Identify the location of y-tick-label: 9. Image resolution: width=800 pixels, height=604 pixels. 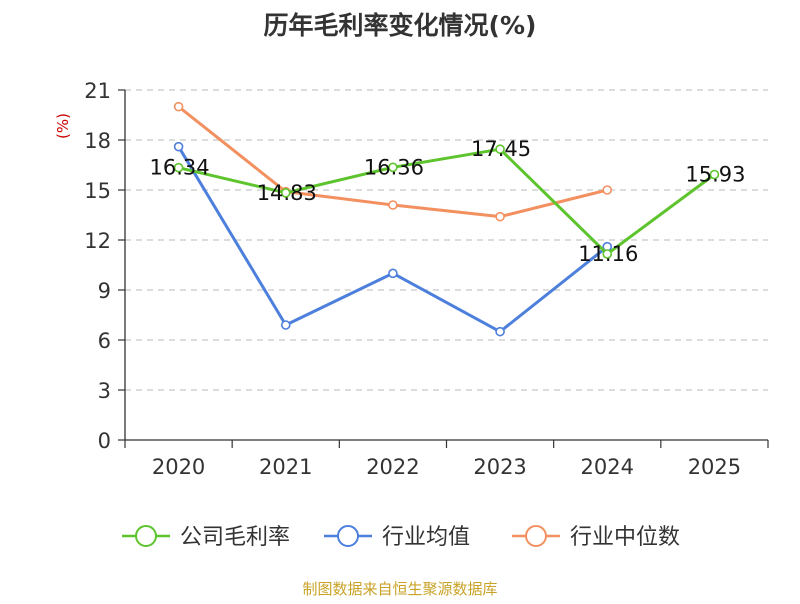
(104, 291).